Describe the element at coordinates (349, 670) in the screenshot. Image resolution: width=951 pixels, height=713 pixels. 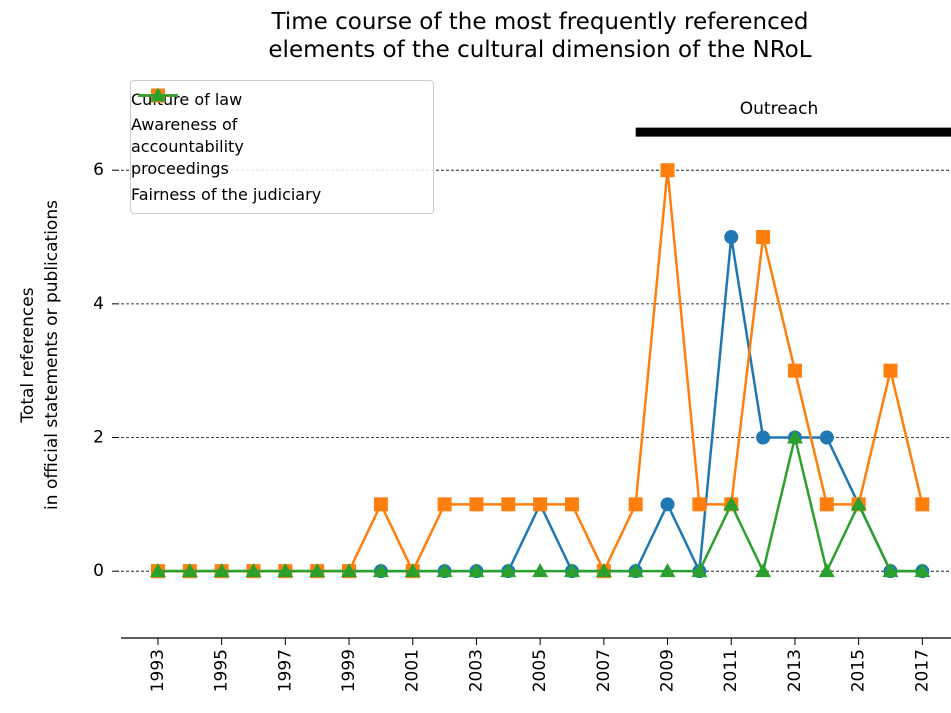
I see `x-tick-label: 1999` at that location.